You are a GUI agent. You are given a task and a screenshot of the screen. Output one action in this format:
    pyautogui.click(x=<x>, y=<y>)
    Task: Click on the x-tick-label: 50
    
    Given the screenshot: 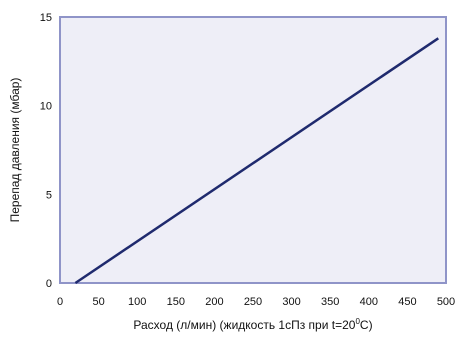 What is the action you would take?
    pyautogui.click(x=98, y=302)
    